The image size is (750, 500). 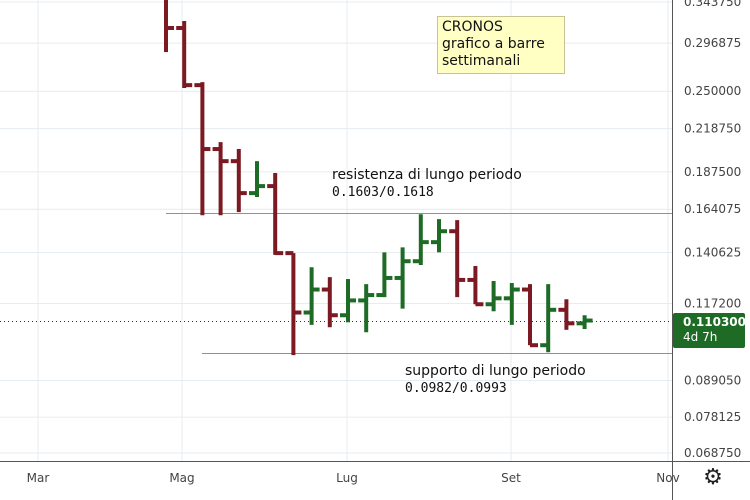 What do you see at coordinates (712, 4) in the screenshot?
I see `y-tick-label: 0.343750` at bounding box center [712, 4].